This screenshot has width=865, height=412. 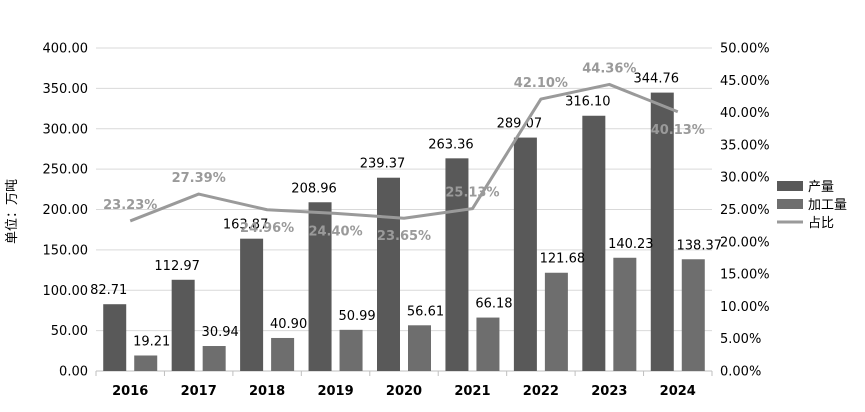 What do you see at coordinates (700, 245) in the screenshot?
I see `bar-value-label: 138.37` at bounding box center [700, 245].